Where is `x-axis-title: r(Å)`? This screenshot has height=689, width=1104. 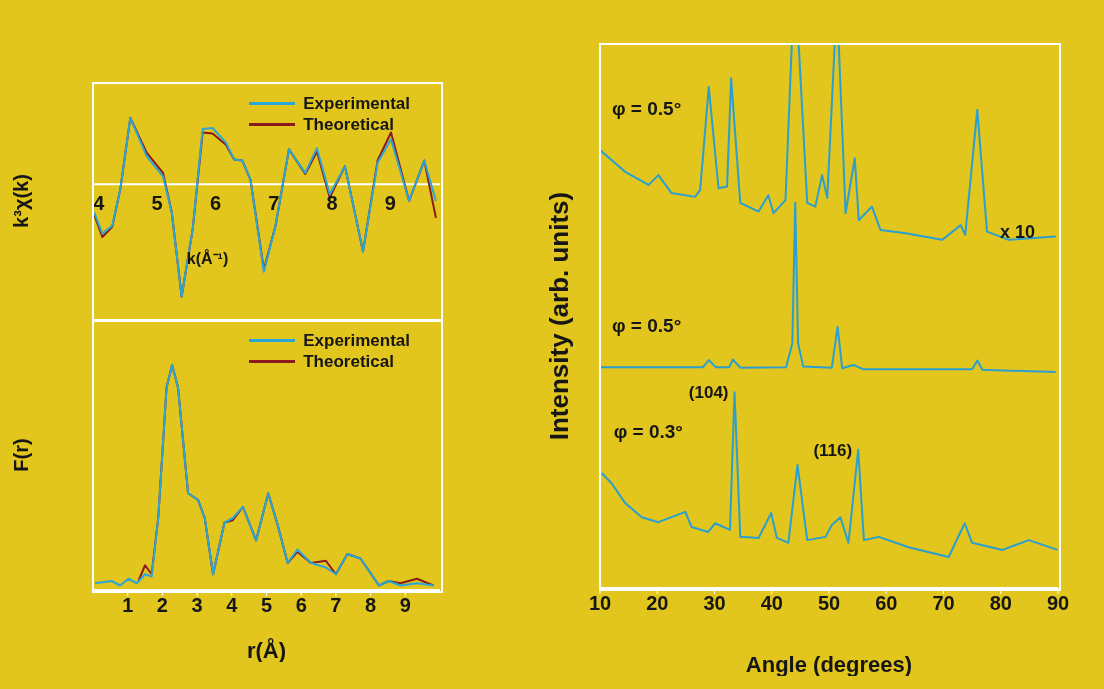
x-axis-title: r(Å) is located at coordinates (266, 650).